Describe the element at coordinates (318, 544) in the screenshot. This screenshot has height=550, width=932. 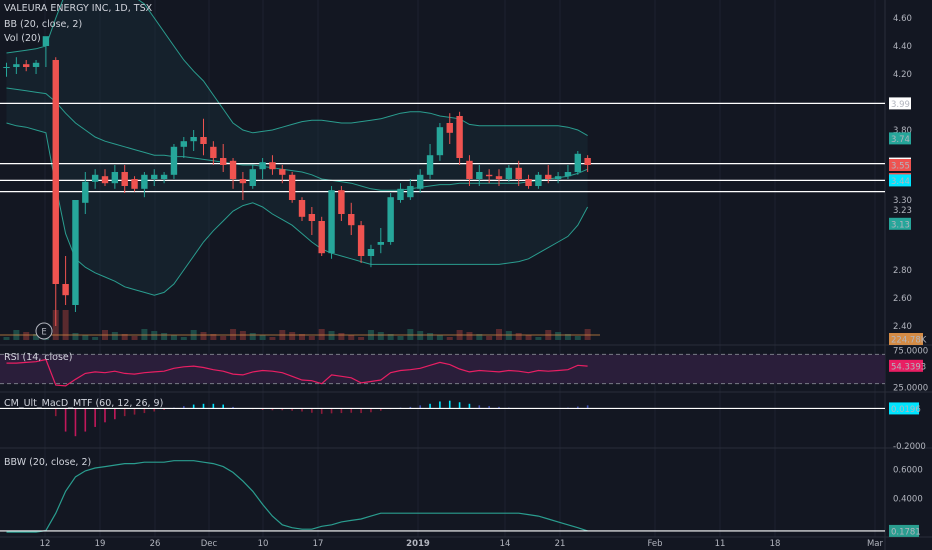
I see `time-tick-label: 17` at that location.